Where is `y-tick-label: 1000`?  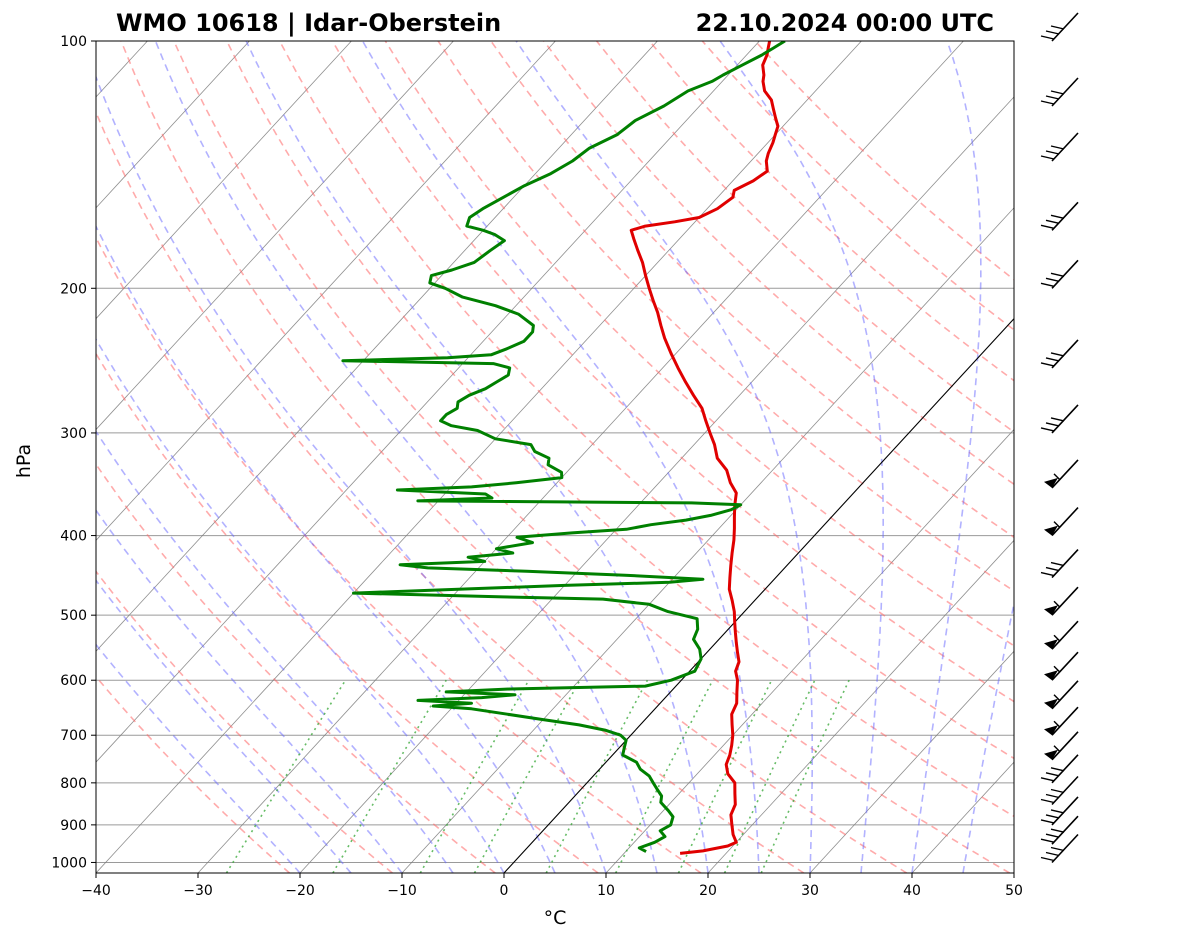 y-tick-label: 1000 is located at coordinates (69, 863).